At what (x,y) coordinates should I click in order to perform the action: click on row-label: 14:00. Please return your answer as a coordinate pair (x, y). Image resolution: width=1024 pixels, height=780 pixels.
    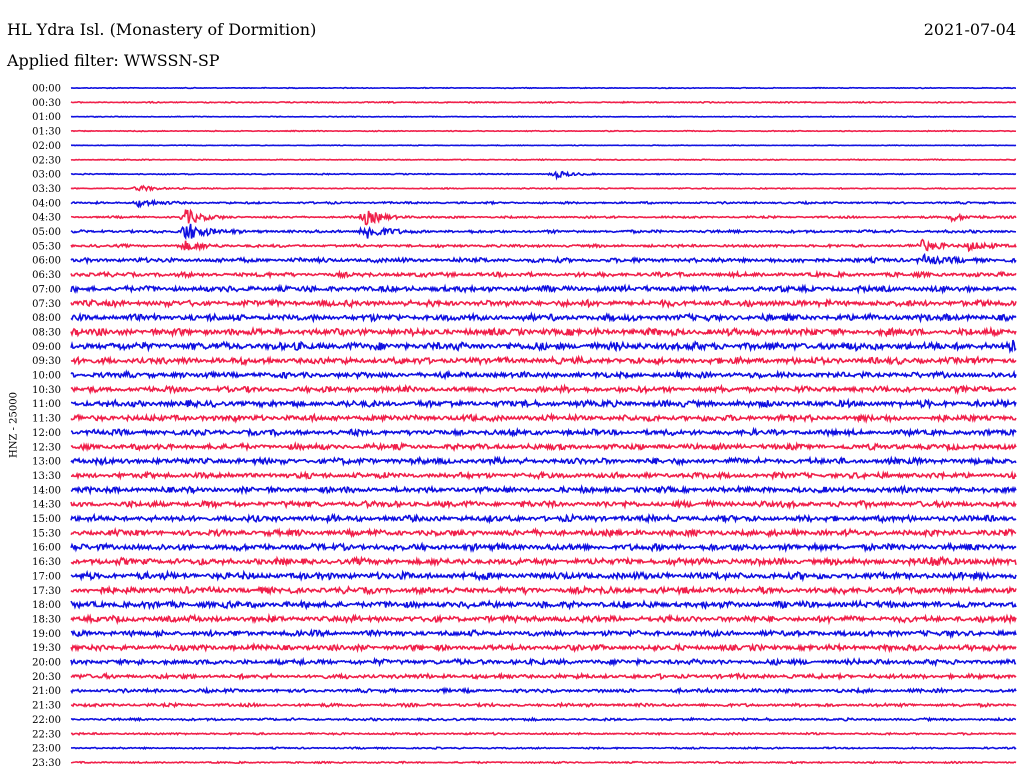
    Looking at the image, I should click on (46, 490).